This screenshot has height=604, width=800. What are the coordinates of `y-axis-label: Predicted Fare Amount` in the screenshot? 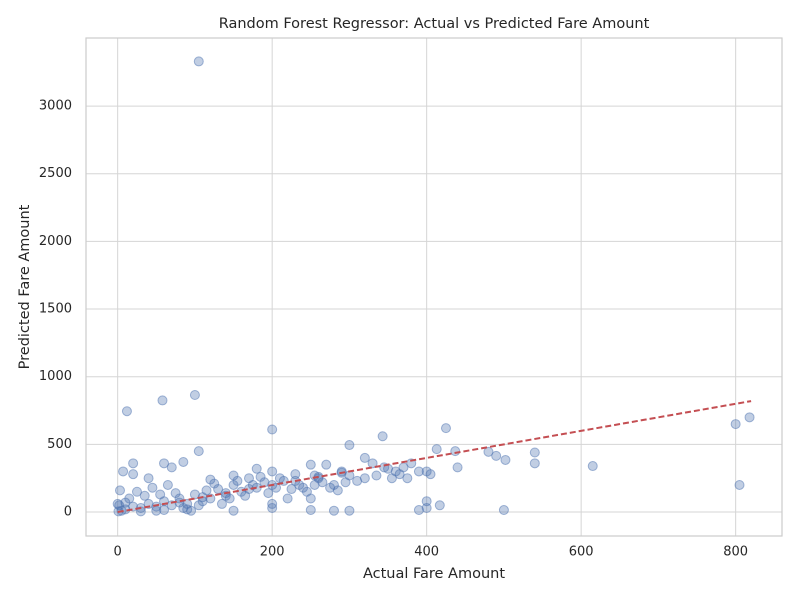 It's located at (25, 286).